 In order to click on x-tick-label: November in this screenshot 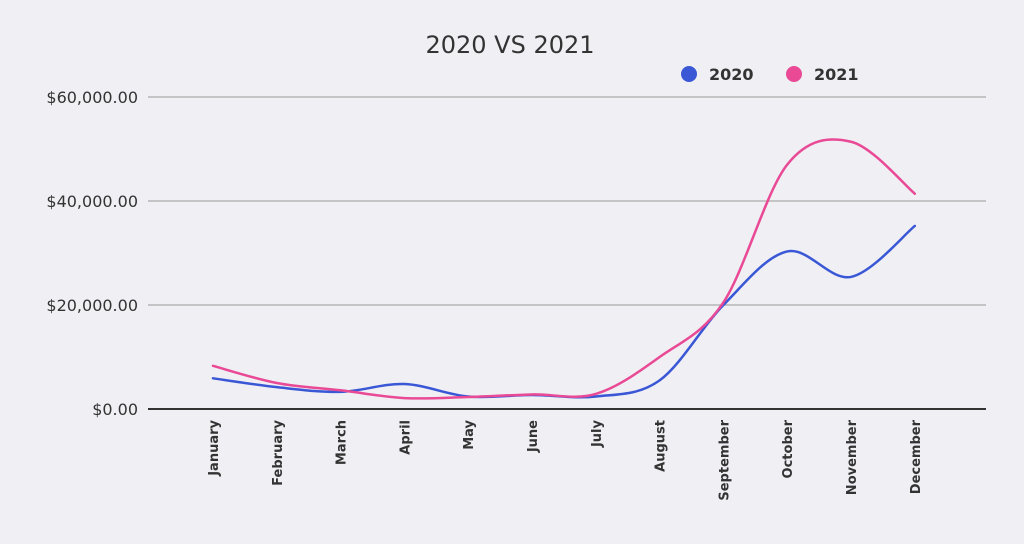, I will do `click(852, 457)`.